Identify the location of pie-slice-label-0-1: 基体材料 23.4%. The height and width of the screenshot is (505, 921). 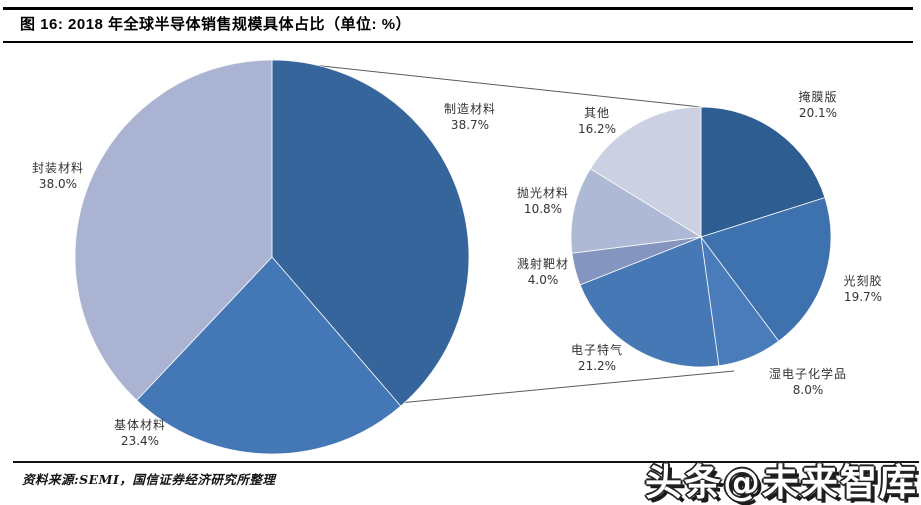
(140, 433).